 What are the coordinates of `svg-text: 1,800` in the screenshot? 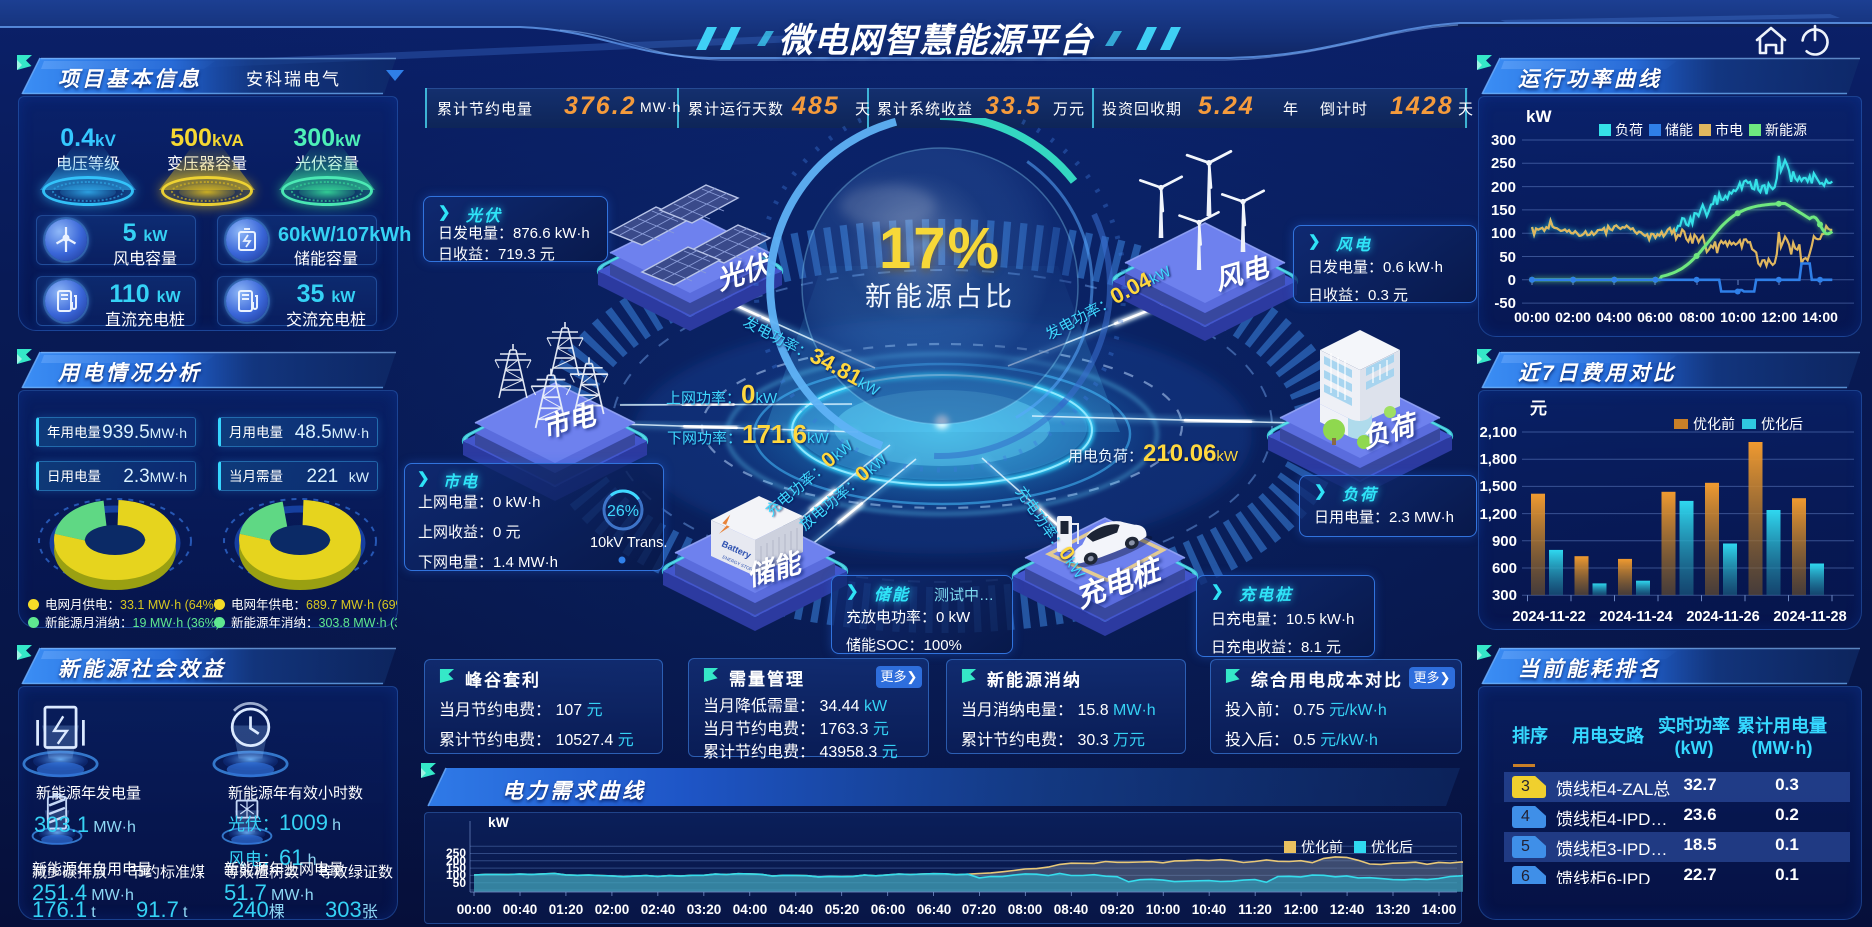 It's located at (1498, 459).